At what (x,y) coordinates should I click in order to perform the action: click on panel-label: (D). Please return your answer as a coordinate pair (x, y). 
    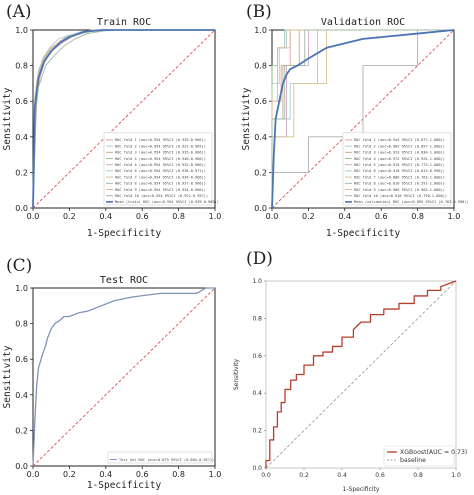
    Looking at the image, I should click on (259, 259).